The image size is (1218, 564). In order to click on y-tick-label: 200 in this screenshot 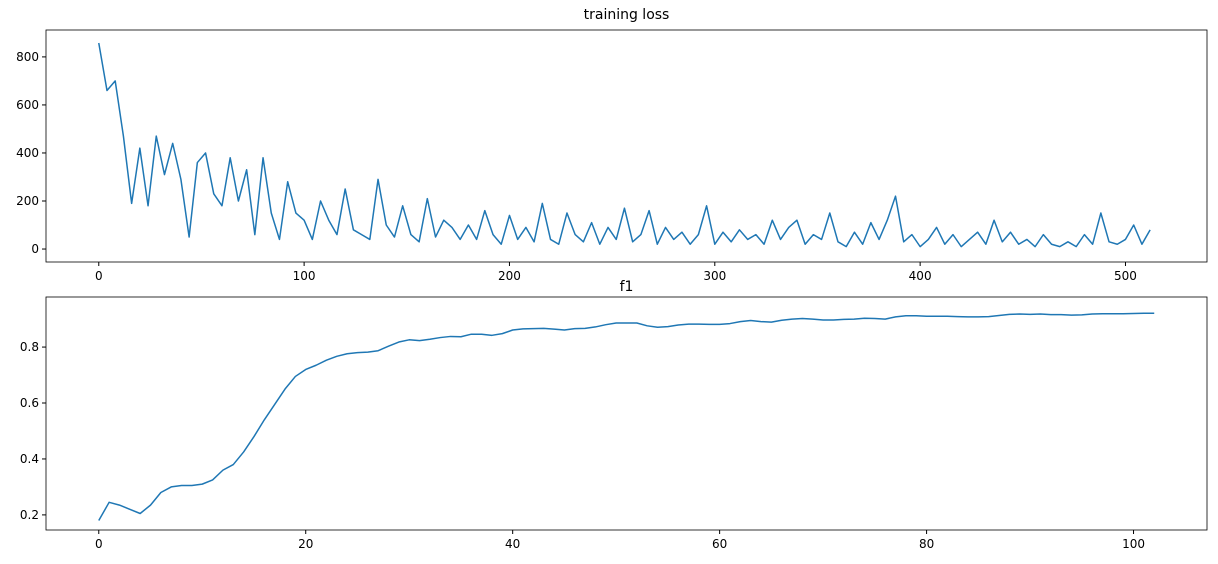, I will do `click(27, 201)`.